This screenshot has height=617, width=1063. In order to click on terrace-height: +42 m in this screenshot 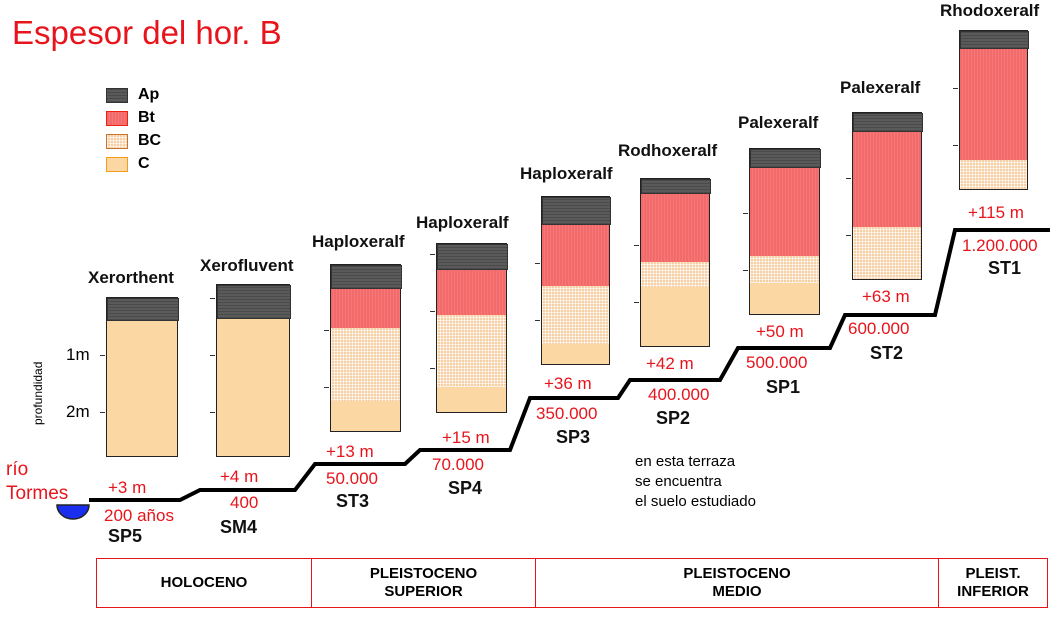, I will do `click(670, 363)`.